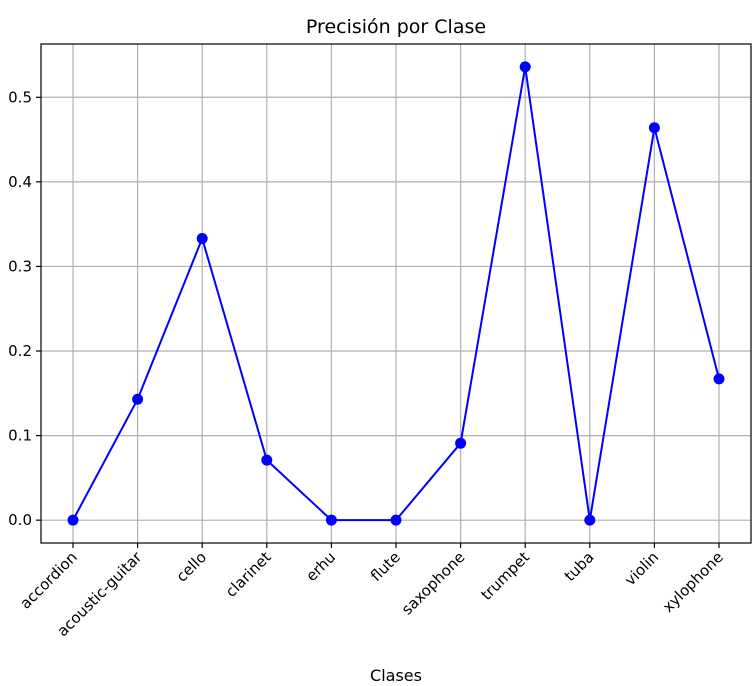 The width and height of the screenshot is (756, 686). I want to click on y-tick-label: 0.1, so click(20, 436).